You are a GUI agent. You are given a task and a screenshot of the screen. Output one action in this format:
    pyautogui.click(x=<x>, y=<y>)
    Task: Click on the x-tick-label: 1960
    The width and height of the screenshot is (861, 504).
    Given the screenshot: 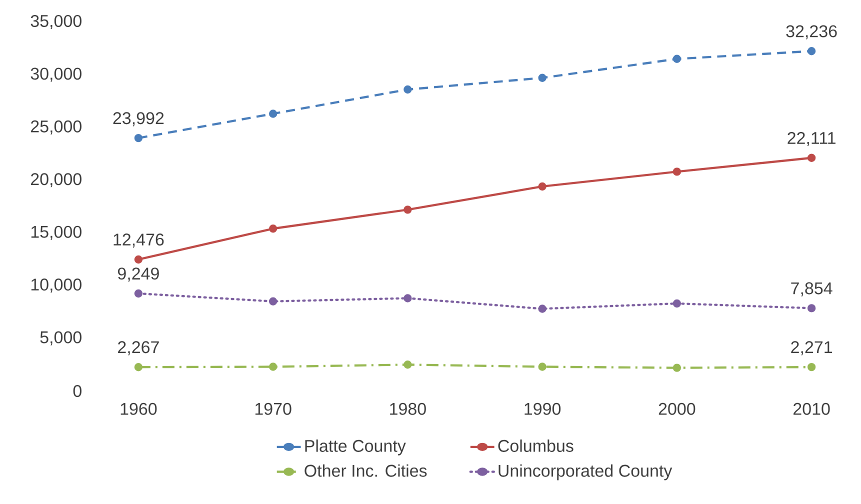 What is the action you would take?
    pyautogui.click(x=138, y=408)
    